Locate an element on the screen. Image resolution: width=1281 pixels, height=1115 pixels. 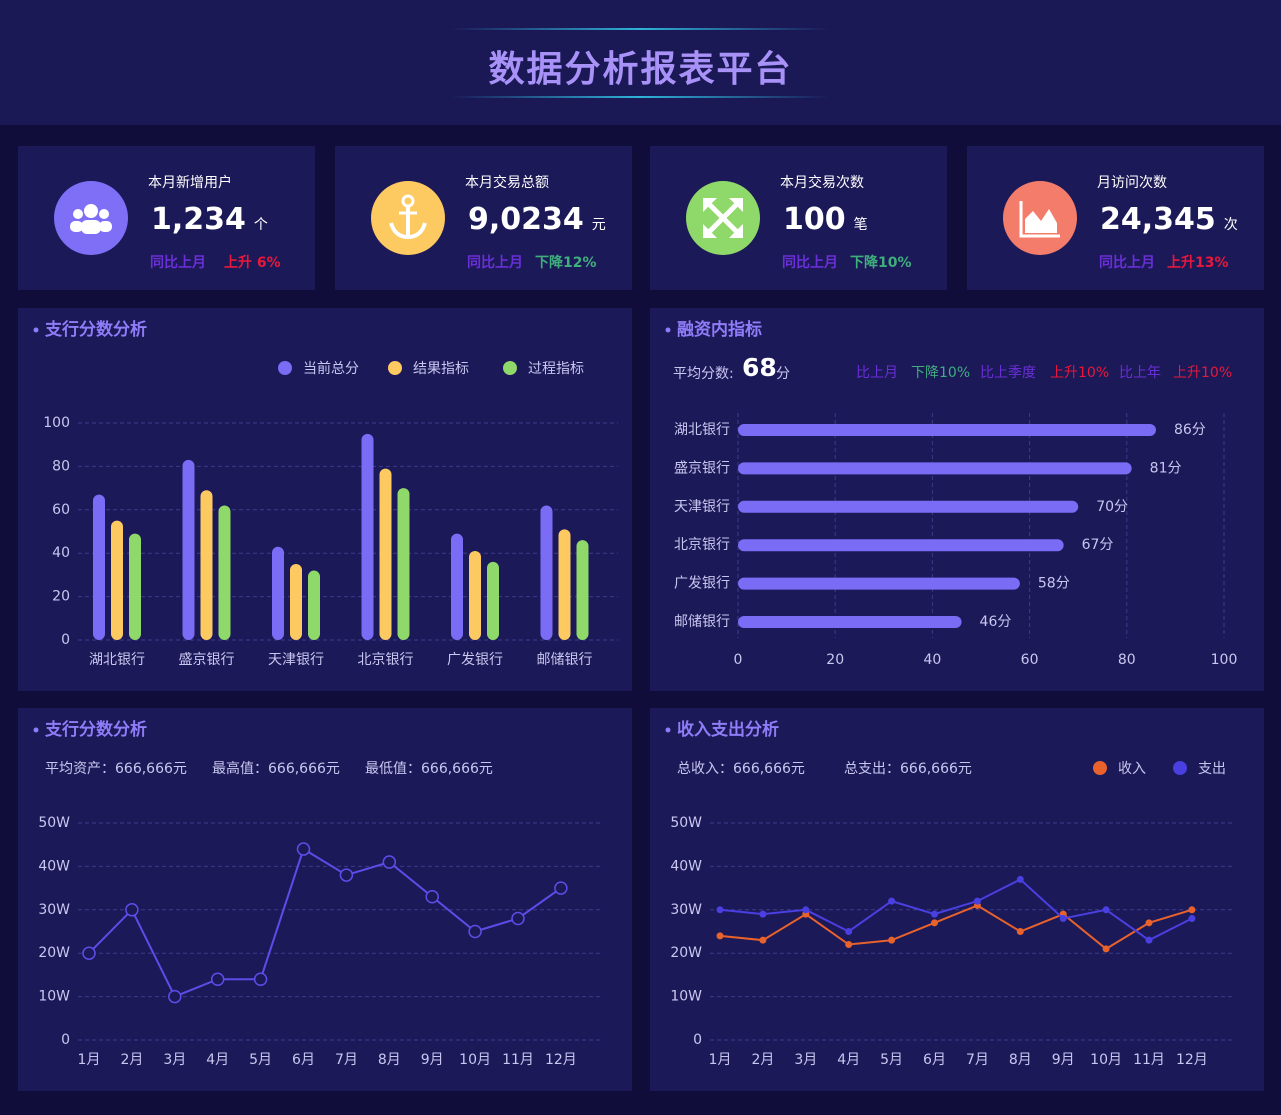
stat: 总支出：666,666元 is located at coordinates (908, 769).